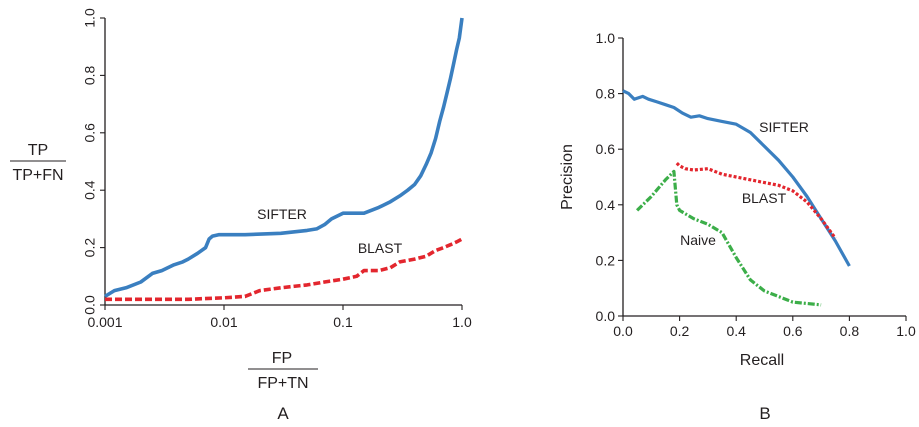  What do you see at coordinates (762, 360) in the screenshot?
I see `panel-b-xlabel: Recall` at bounding box center [762, 360].